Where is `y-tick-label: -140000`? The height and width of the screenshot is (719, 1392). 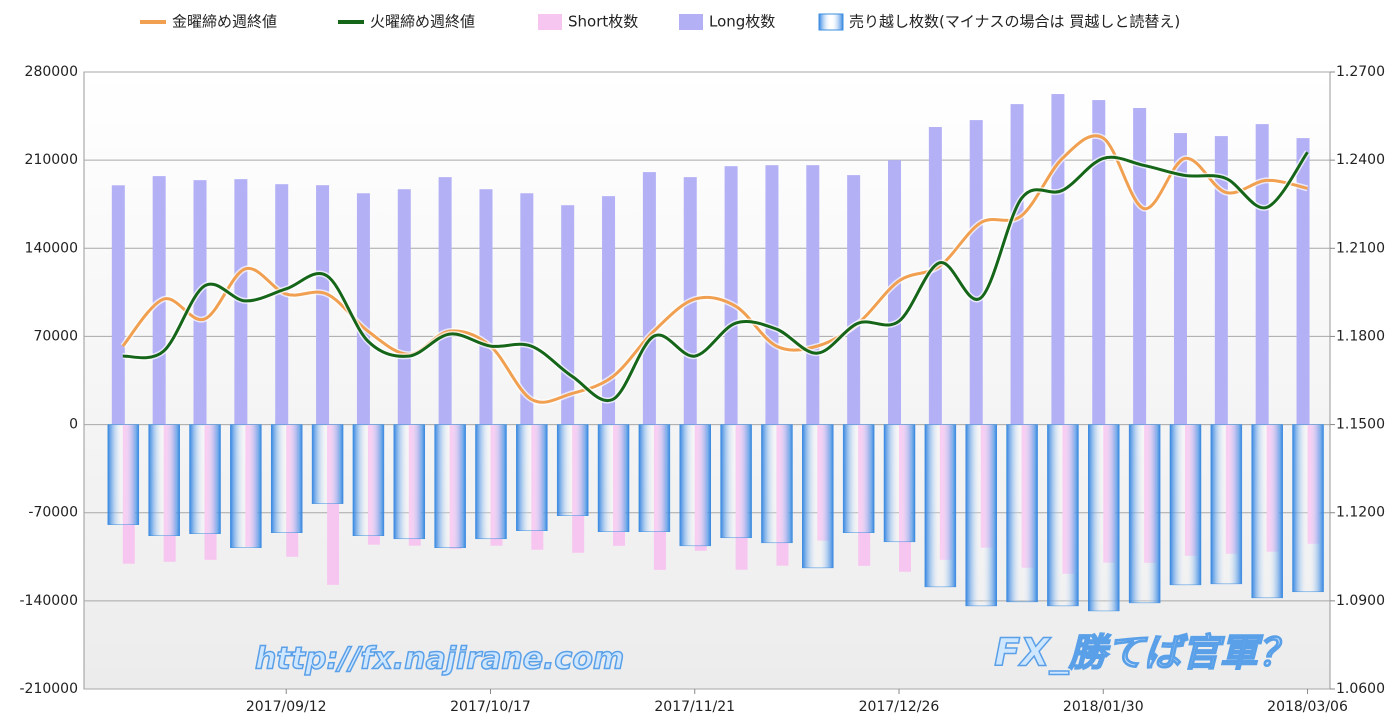
y-tick-label: -140000 is located at coordinates (49, 601).